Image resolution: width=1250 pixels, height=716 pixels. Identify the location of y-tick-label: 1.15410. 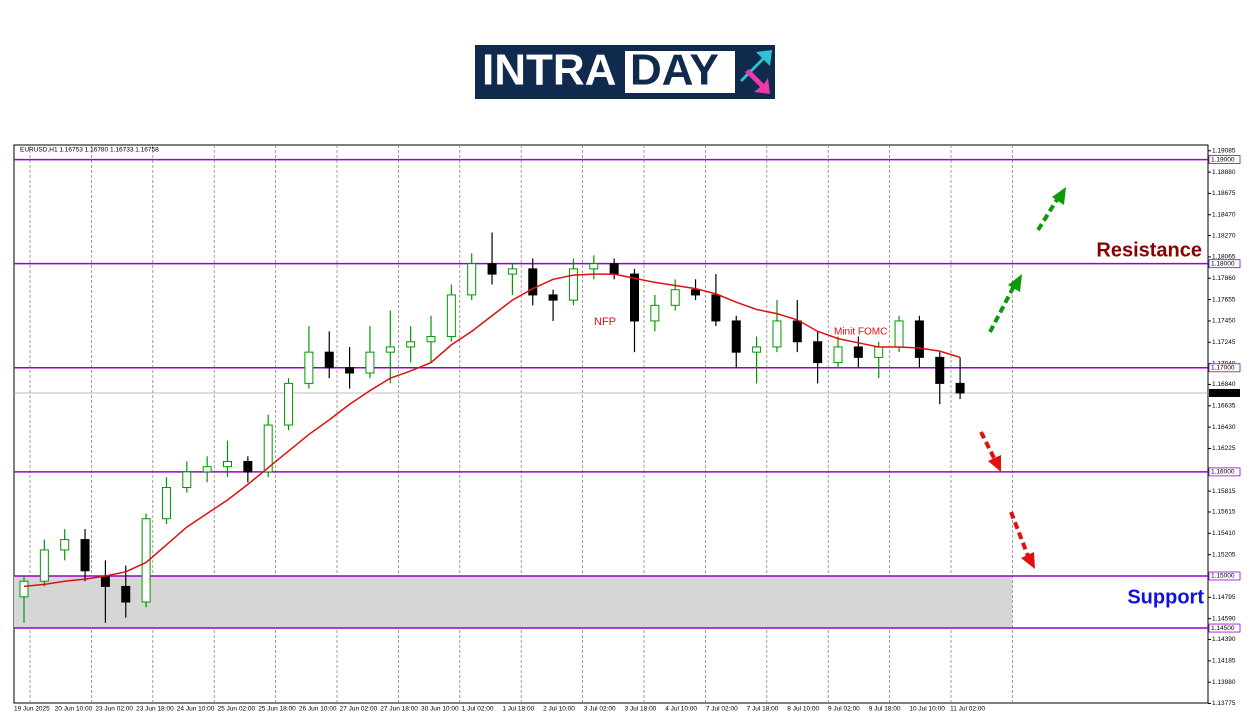
(1224, 533).